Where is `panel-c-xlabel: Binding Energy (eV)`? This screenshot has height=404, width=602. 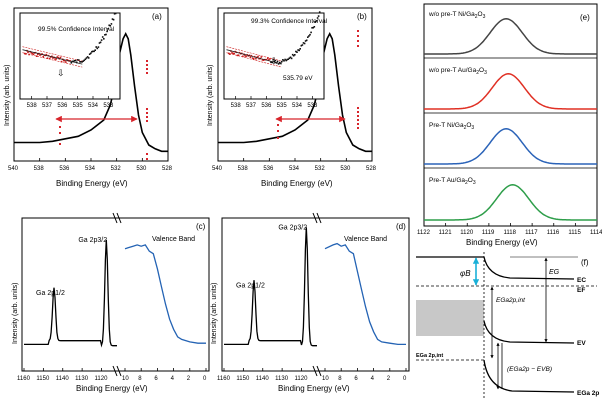 panel-c-xlabel: Binding Energy (eV) is located at coordinates (112, 388).